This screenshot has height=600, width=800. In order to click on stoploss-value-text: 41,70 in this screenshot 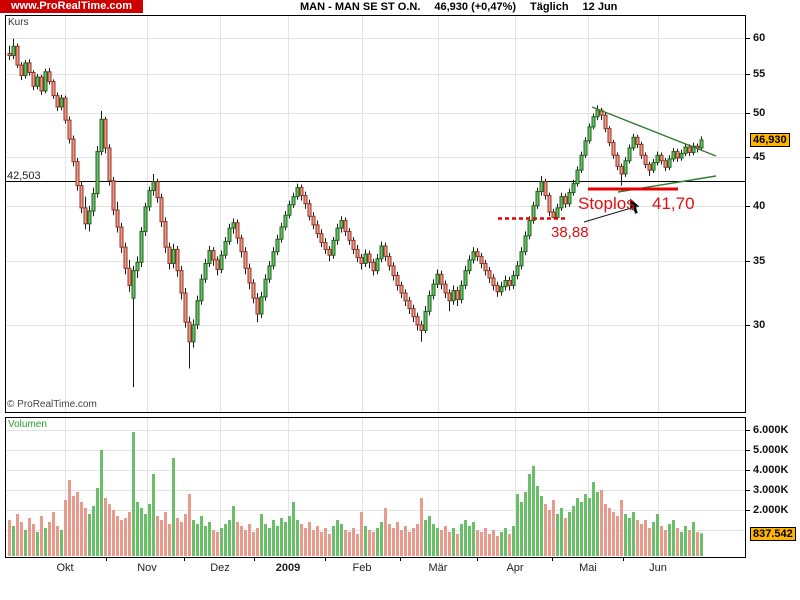, I will do `click(673, 203)`.